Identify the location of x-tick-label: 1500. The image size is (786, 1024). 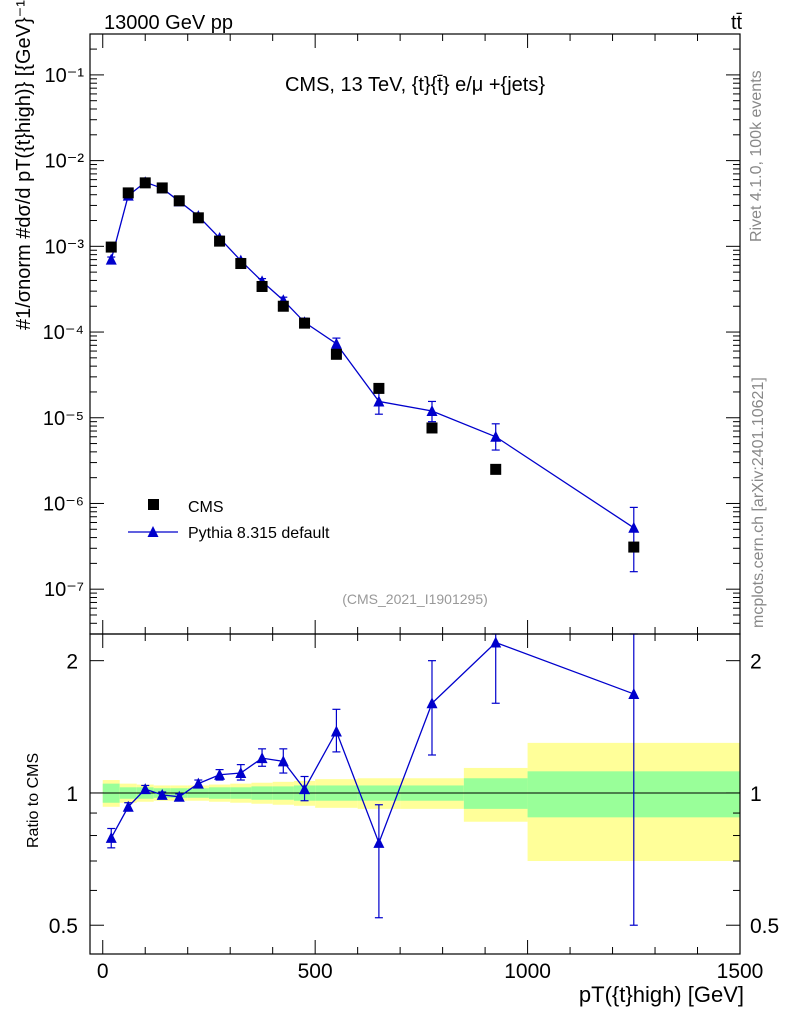
(740, 971).